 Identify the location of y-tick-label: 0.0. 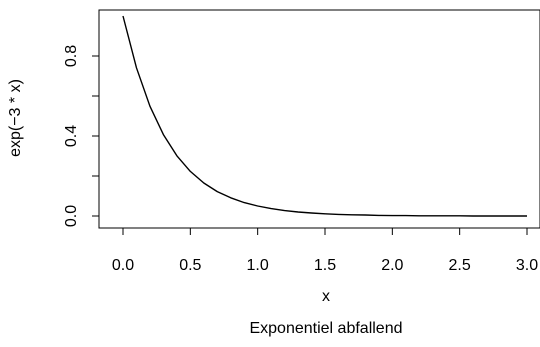
(71, 216).